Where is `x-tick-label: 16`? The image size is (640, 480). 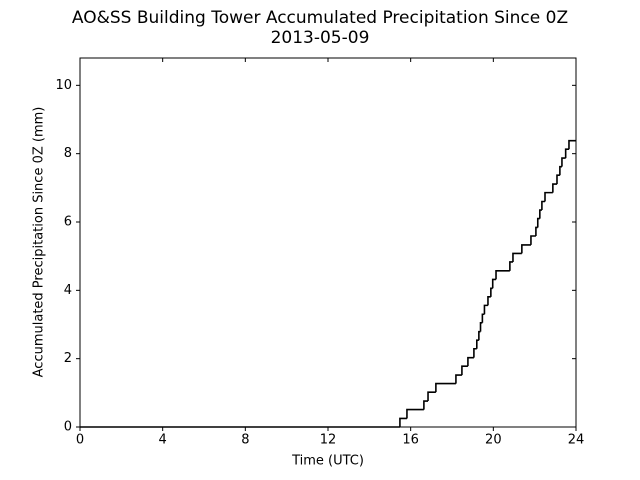
x-tick-label: 16 is located at coordinates (410, 440).